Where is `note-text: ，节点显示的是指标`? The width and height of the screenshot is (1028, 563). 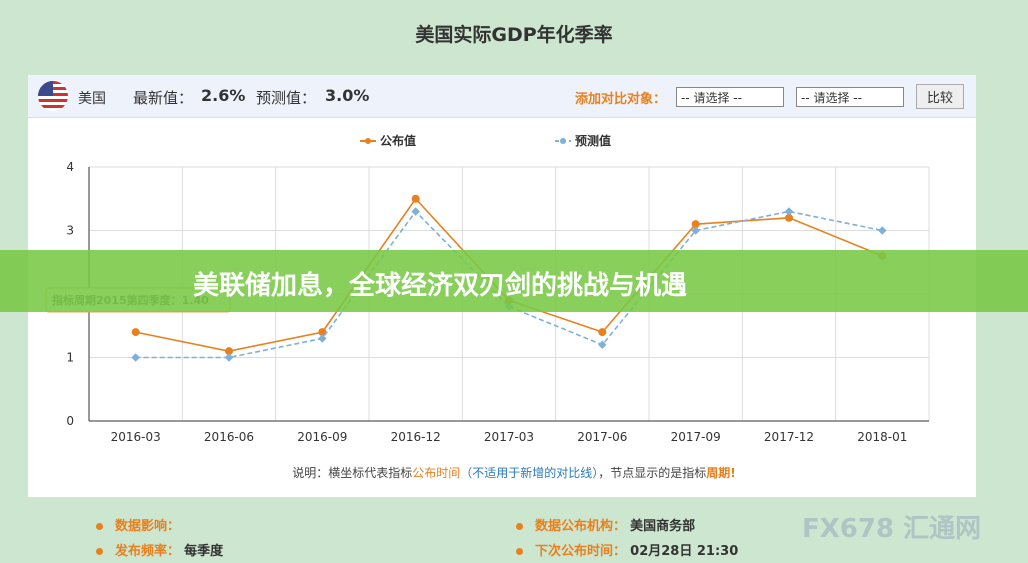 note-text: ，节点显示的是指标 is located at coordinates (652, 473).